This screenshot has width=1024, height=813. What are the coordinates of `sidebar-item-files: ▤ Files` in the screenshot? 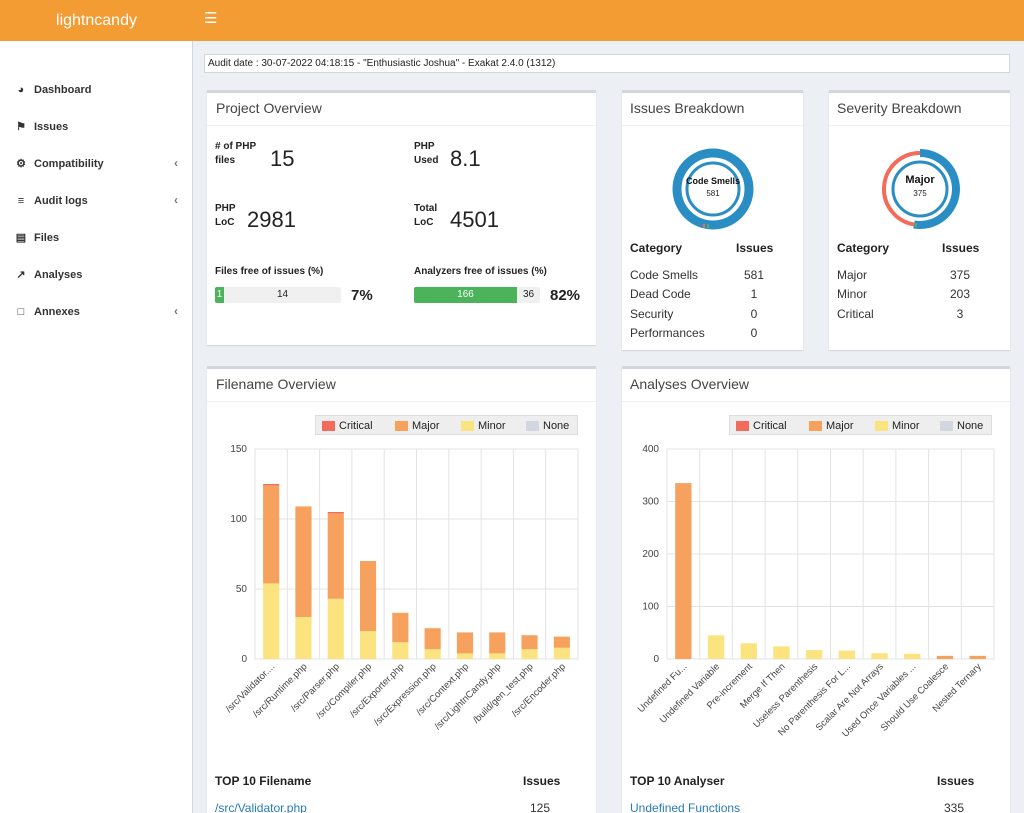 It's located at (96, 238).